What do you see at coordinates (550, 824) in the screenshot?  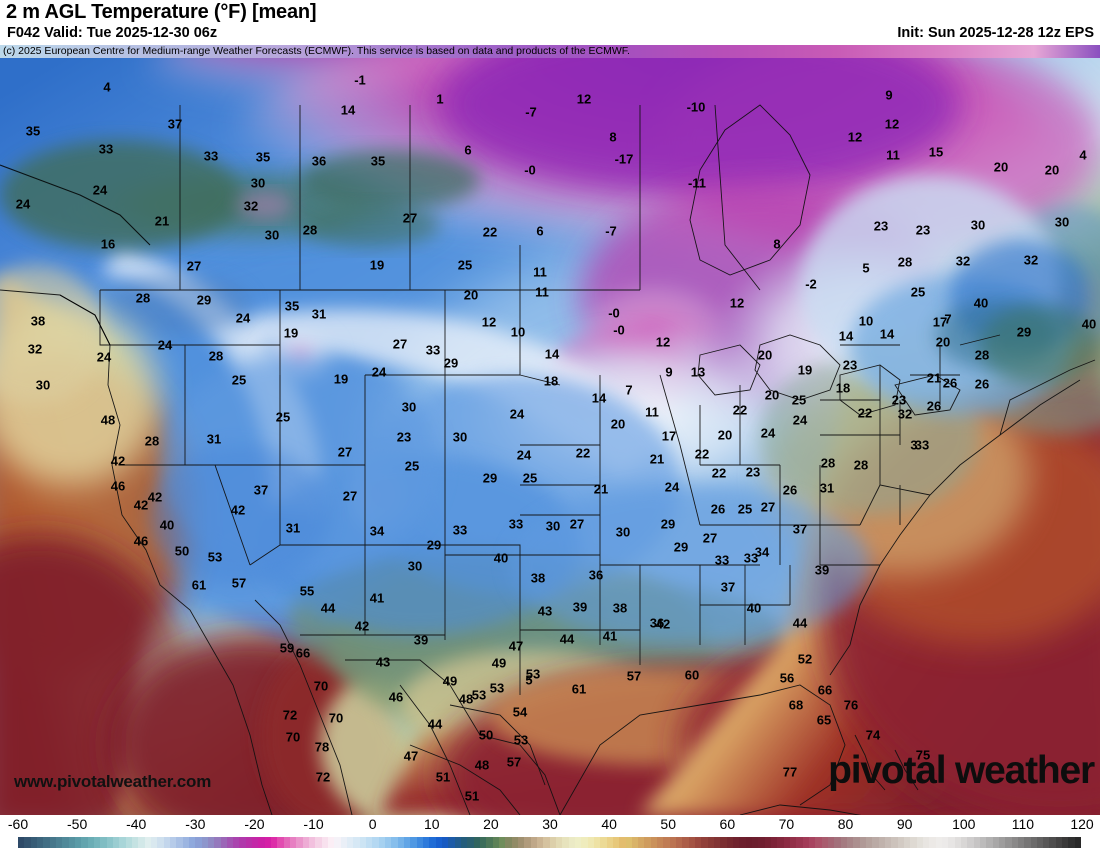 I see `colorbar-tick-label: 30` at bounding box center [550, 824].